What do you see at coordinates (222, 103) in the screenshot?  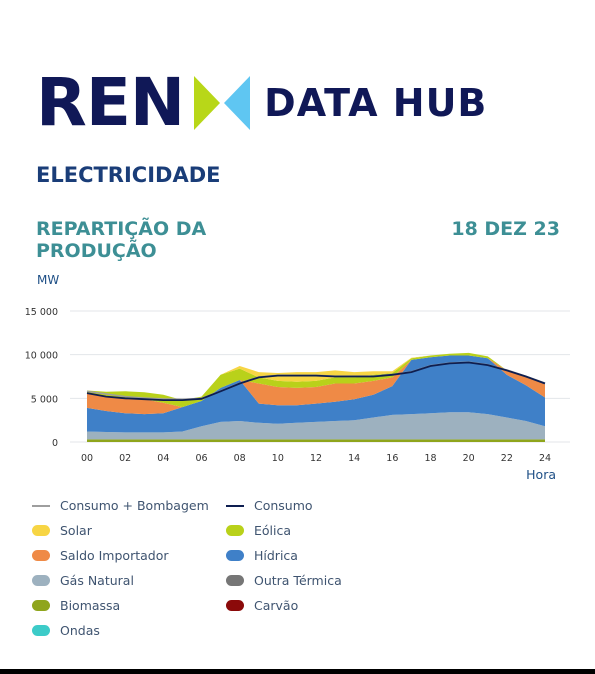 I see `ren-logo-mark-icon` at bounding box center [222, 103].